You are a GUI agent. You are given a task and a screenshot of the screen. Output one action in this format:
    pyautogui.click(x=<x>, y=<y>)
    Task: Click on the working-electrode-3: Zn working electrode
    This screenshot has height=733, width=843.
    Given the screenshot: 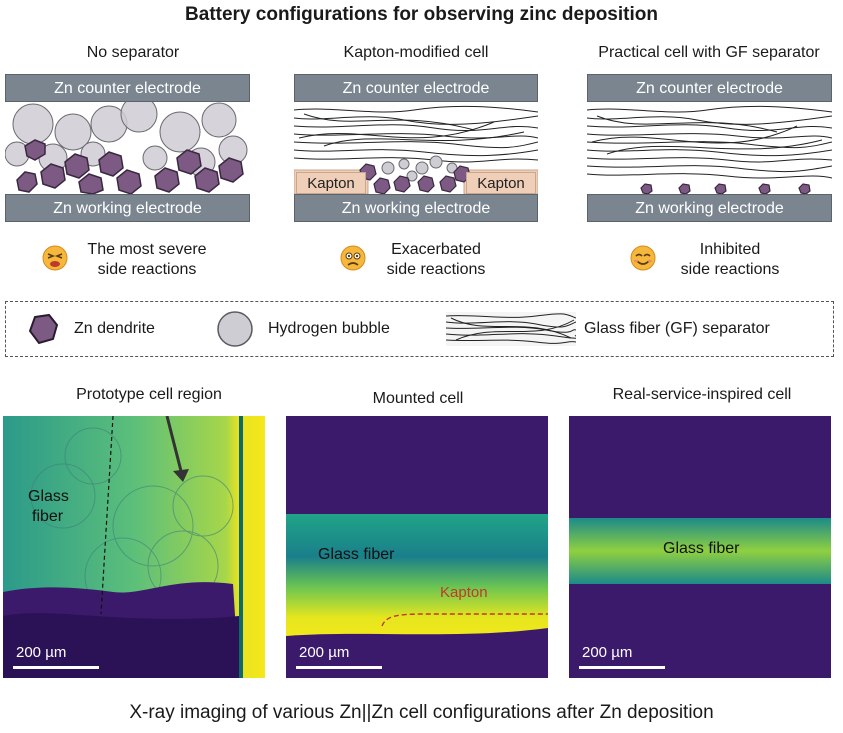 What is the action you would take?
    pyautogui.click(x=709, y=208)
    